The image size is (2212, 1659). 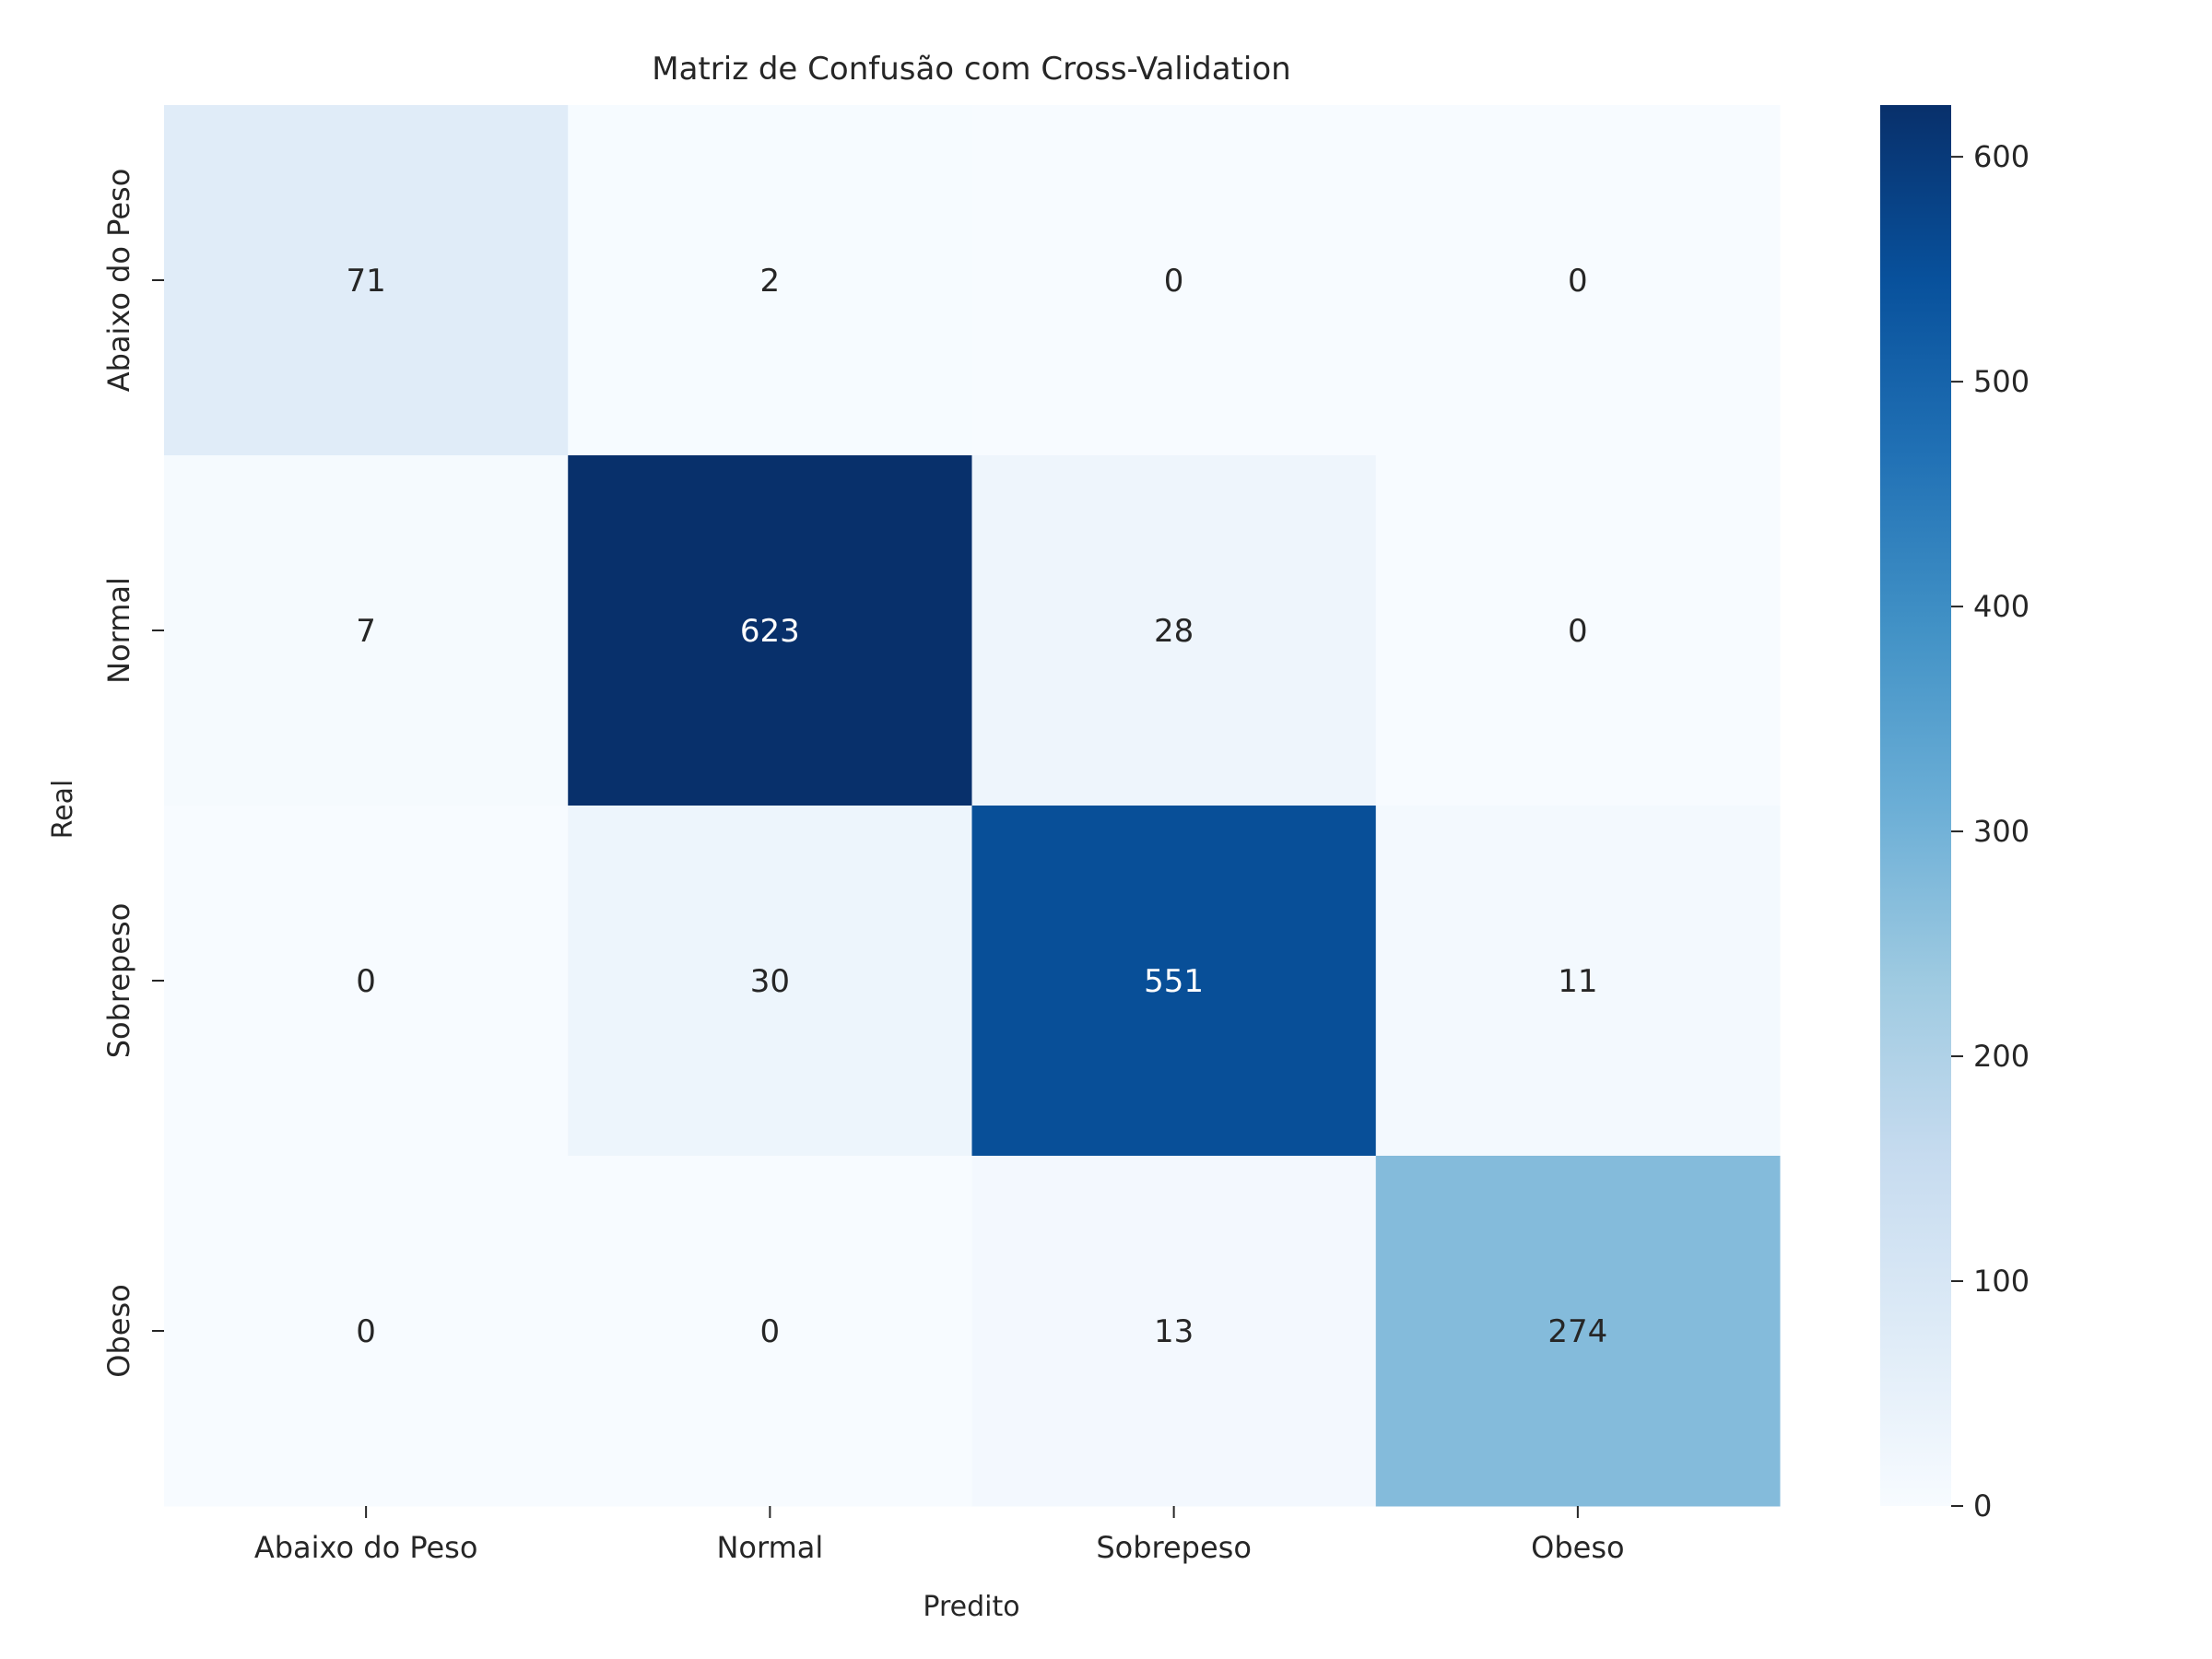 What do you see at coordinates (63, 810) in the screenshot?
I see `y-axis-label: Real` at bounding box center [63, 810].